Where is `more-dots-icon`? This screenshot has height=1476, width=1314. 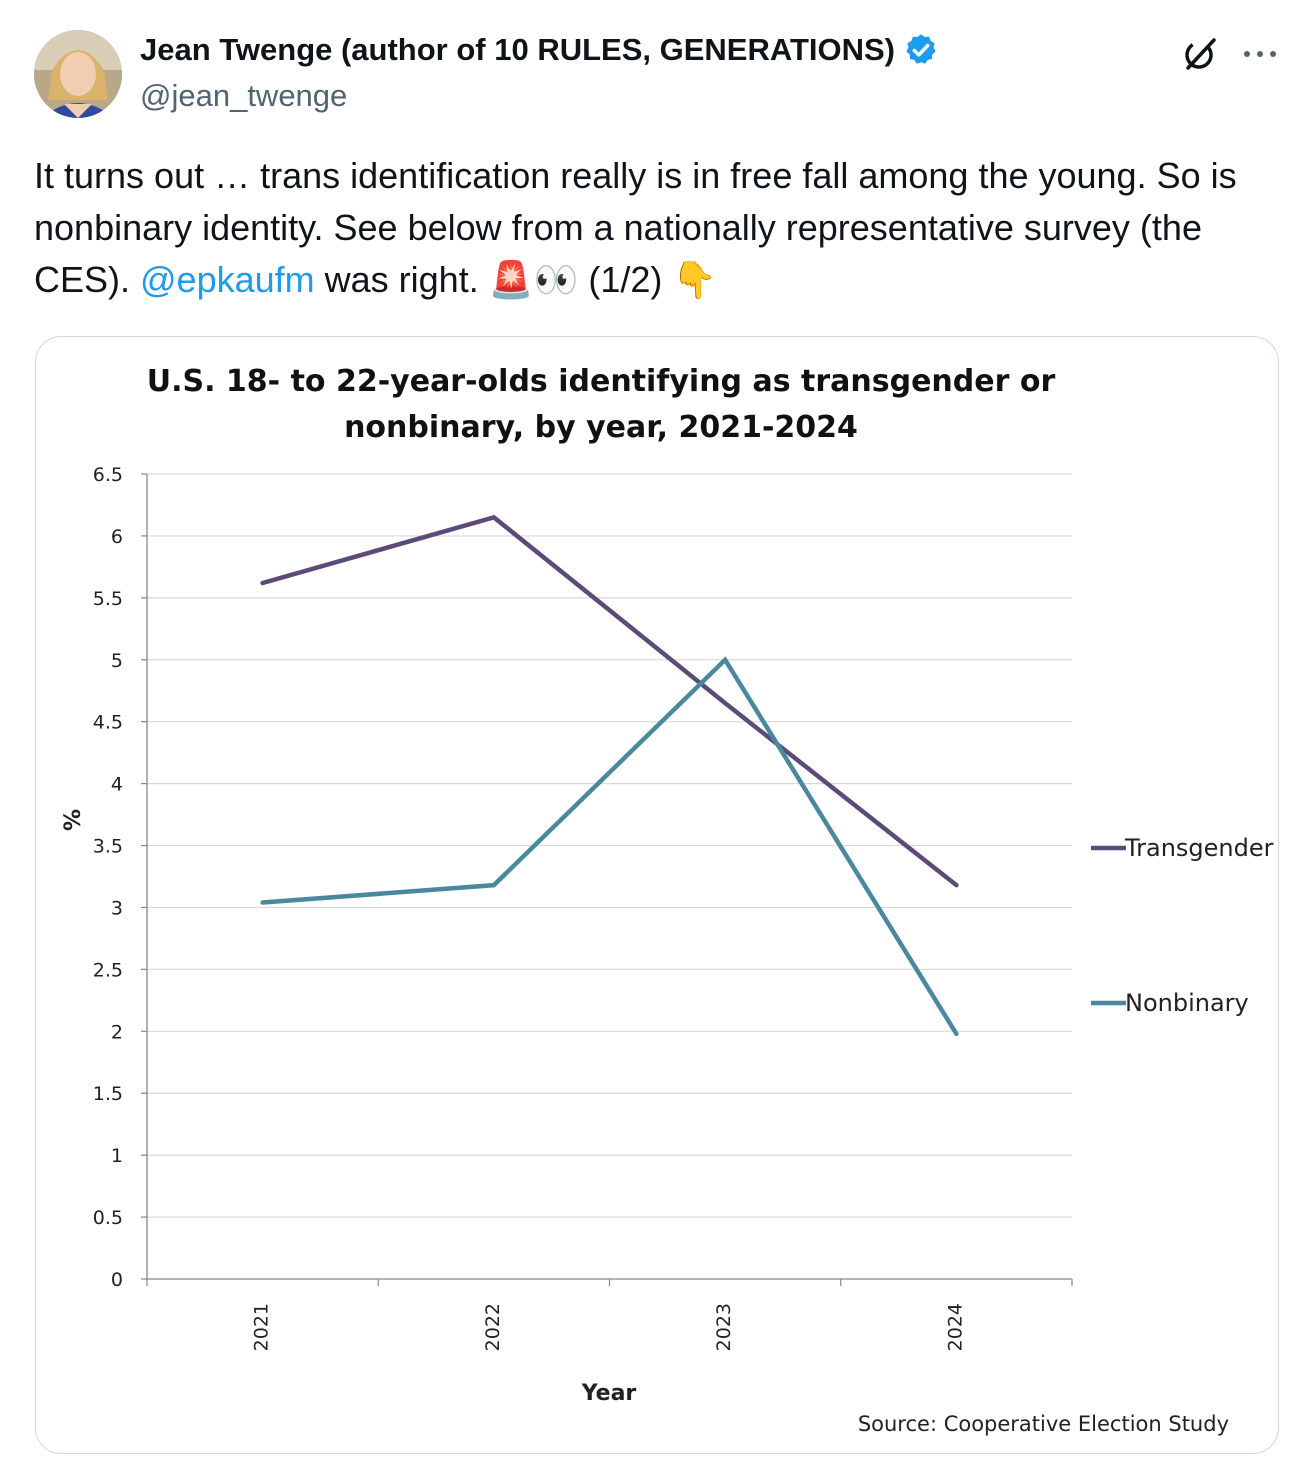 more-dots-icon is located at coordinates (1260, 54).